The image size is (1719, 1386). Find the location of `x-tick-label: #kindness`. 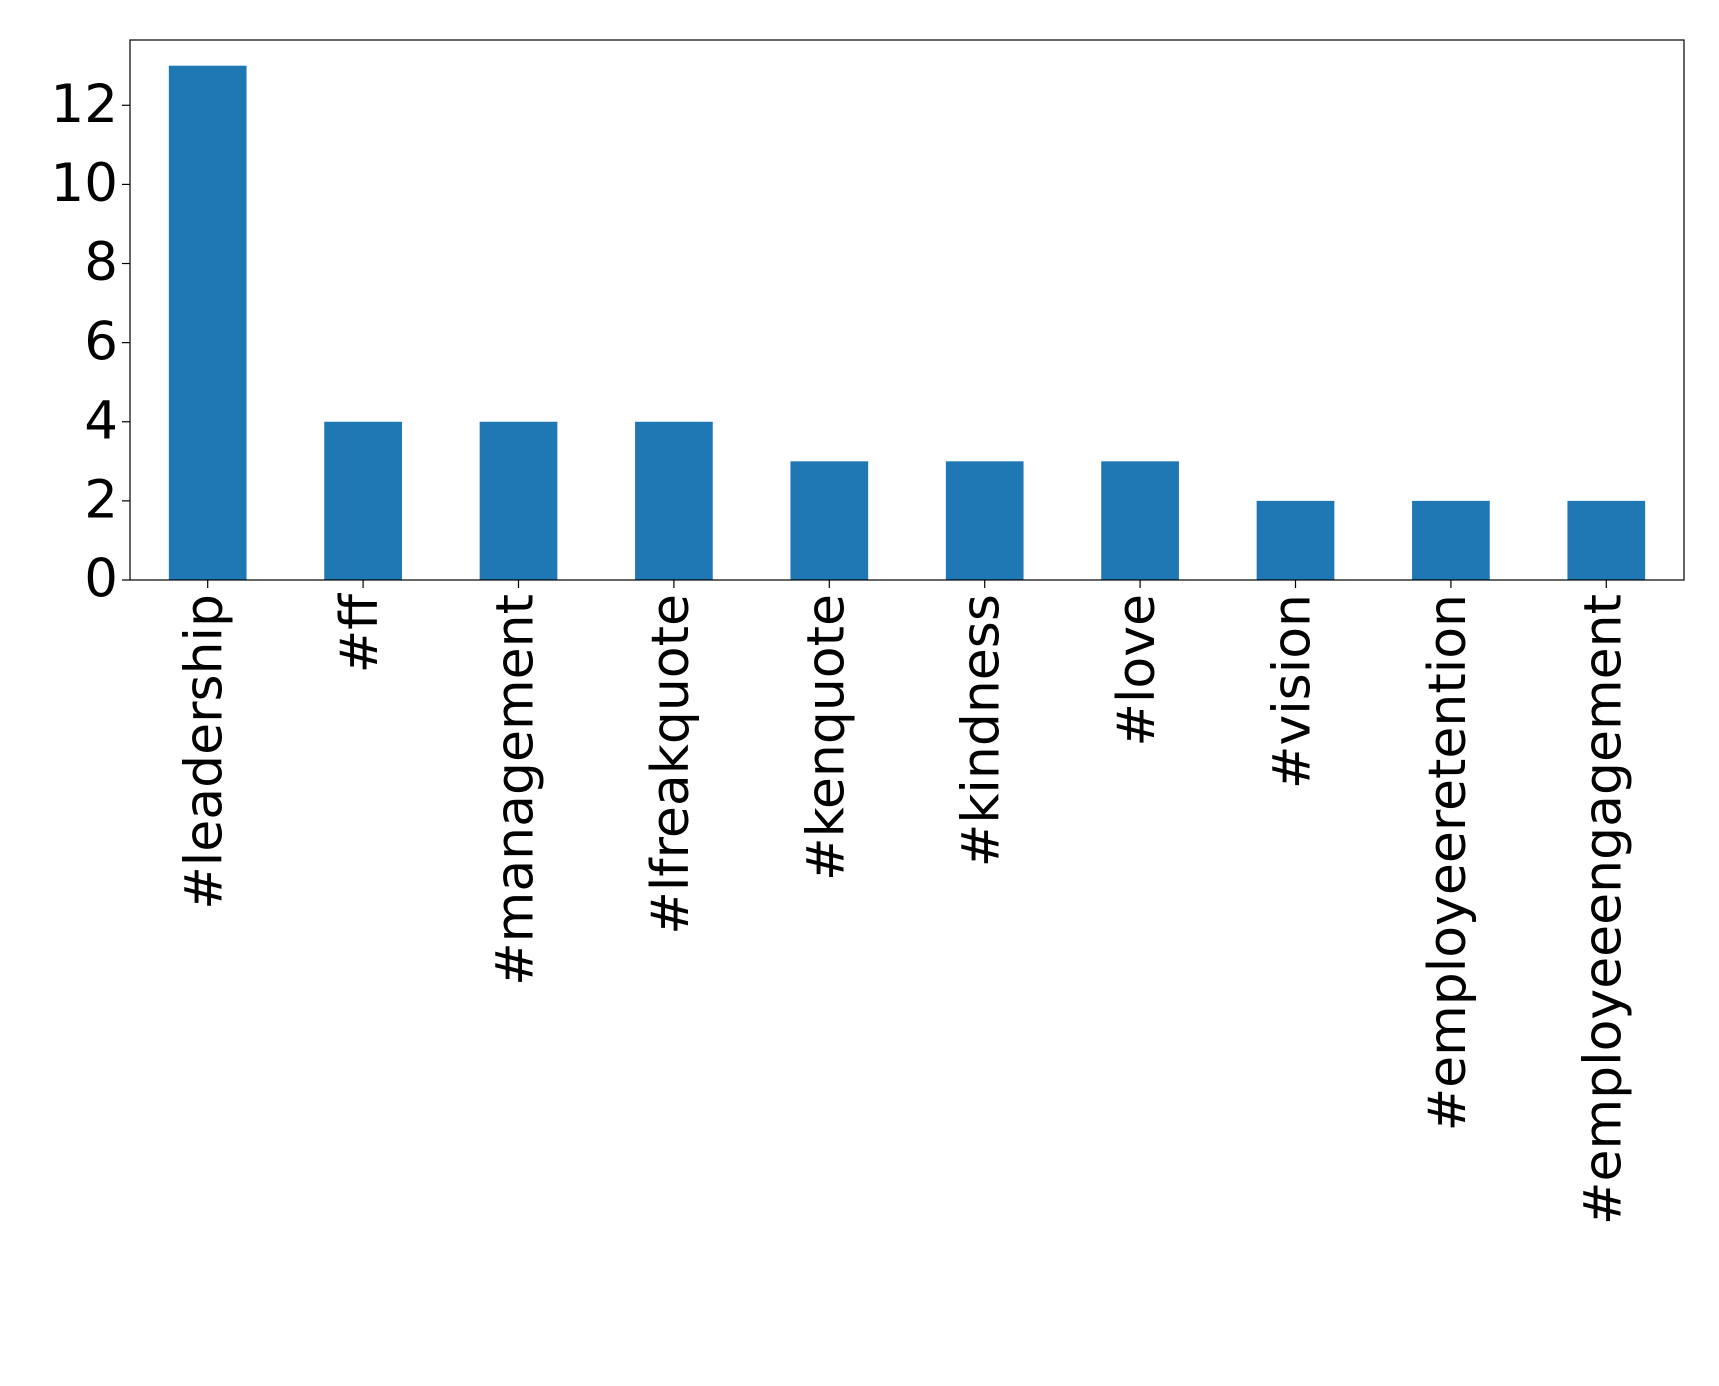

x-tick-label: #kindness is located at coordinates (982, 730).